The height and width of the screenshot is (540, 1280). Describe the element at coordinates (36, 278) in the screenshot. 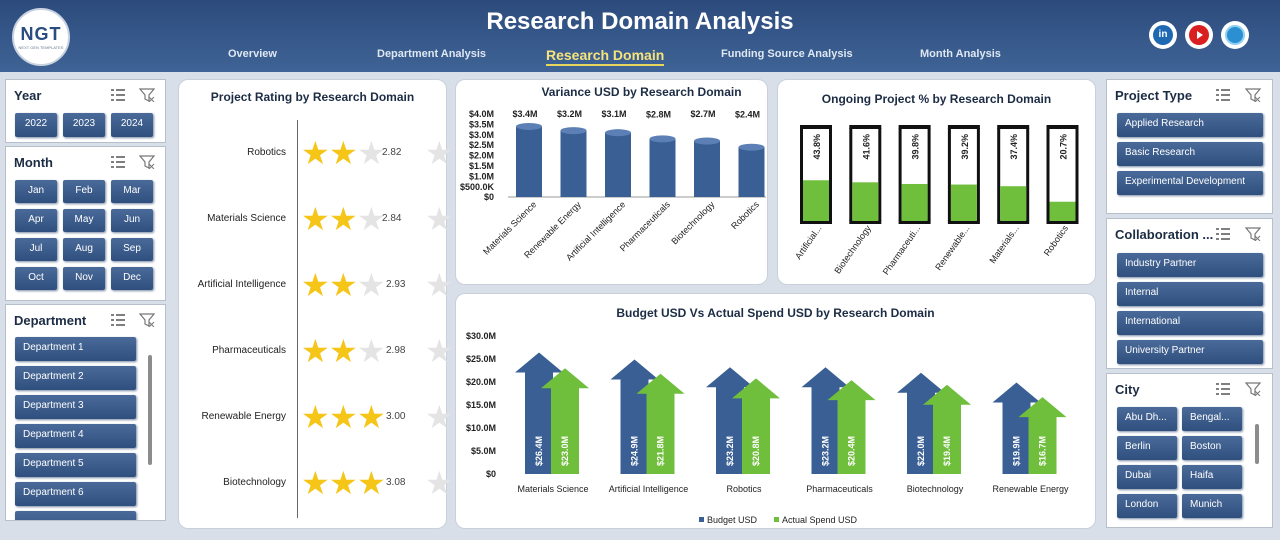

I see `month-oct: Oct` at that location.